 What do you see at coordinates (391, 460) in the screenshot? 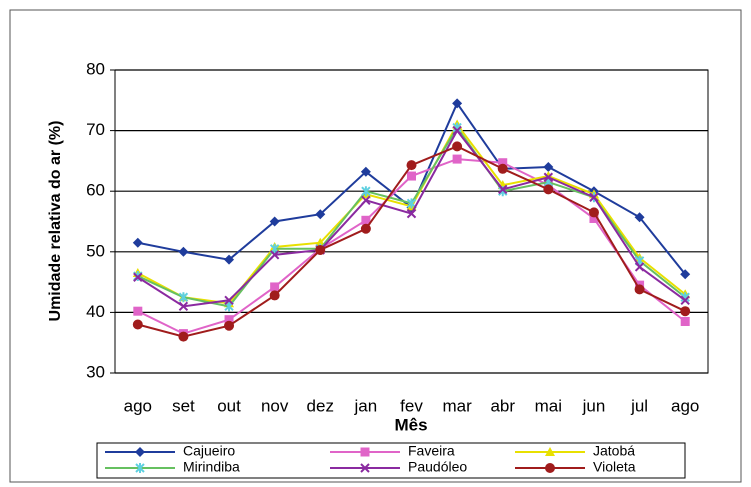
I see `legend` at bounding box center [391, 460].